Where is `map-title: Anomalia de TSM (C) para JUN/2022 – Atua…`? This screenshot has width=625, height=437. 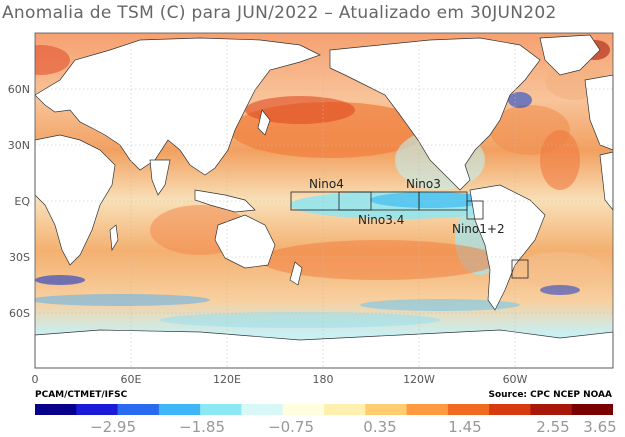
map-title: Anomalia de TSM (C) para JUN/2022 – Atua… is located at coordinates (279, 13).